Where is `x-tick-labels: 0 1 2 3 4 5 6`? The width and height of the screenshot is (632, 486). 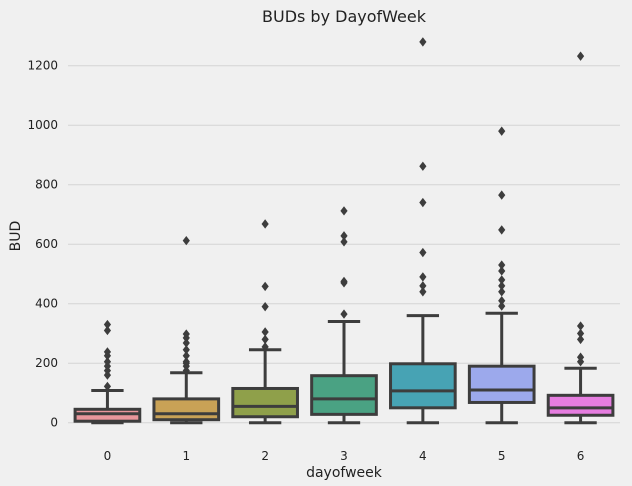 x-tick-labels: 0 1 2 3 4 5 6 is located at coordinates (344, 456).